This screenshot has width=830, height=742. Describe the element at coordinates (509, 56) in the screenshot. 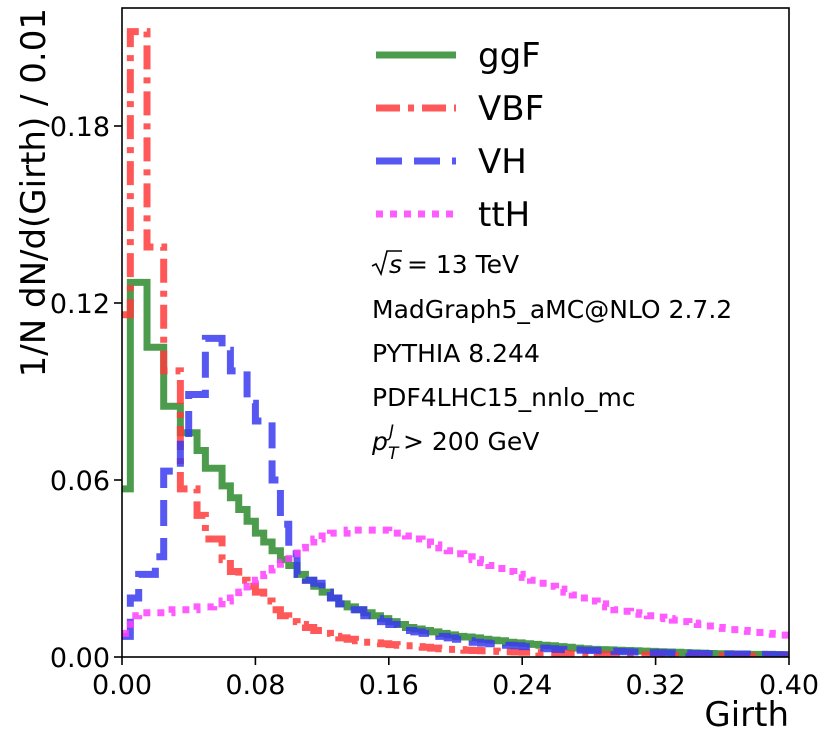

I see `legend-label-ggf: ggF` at that location.